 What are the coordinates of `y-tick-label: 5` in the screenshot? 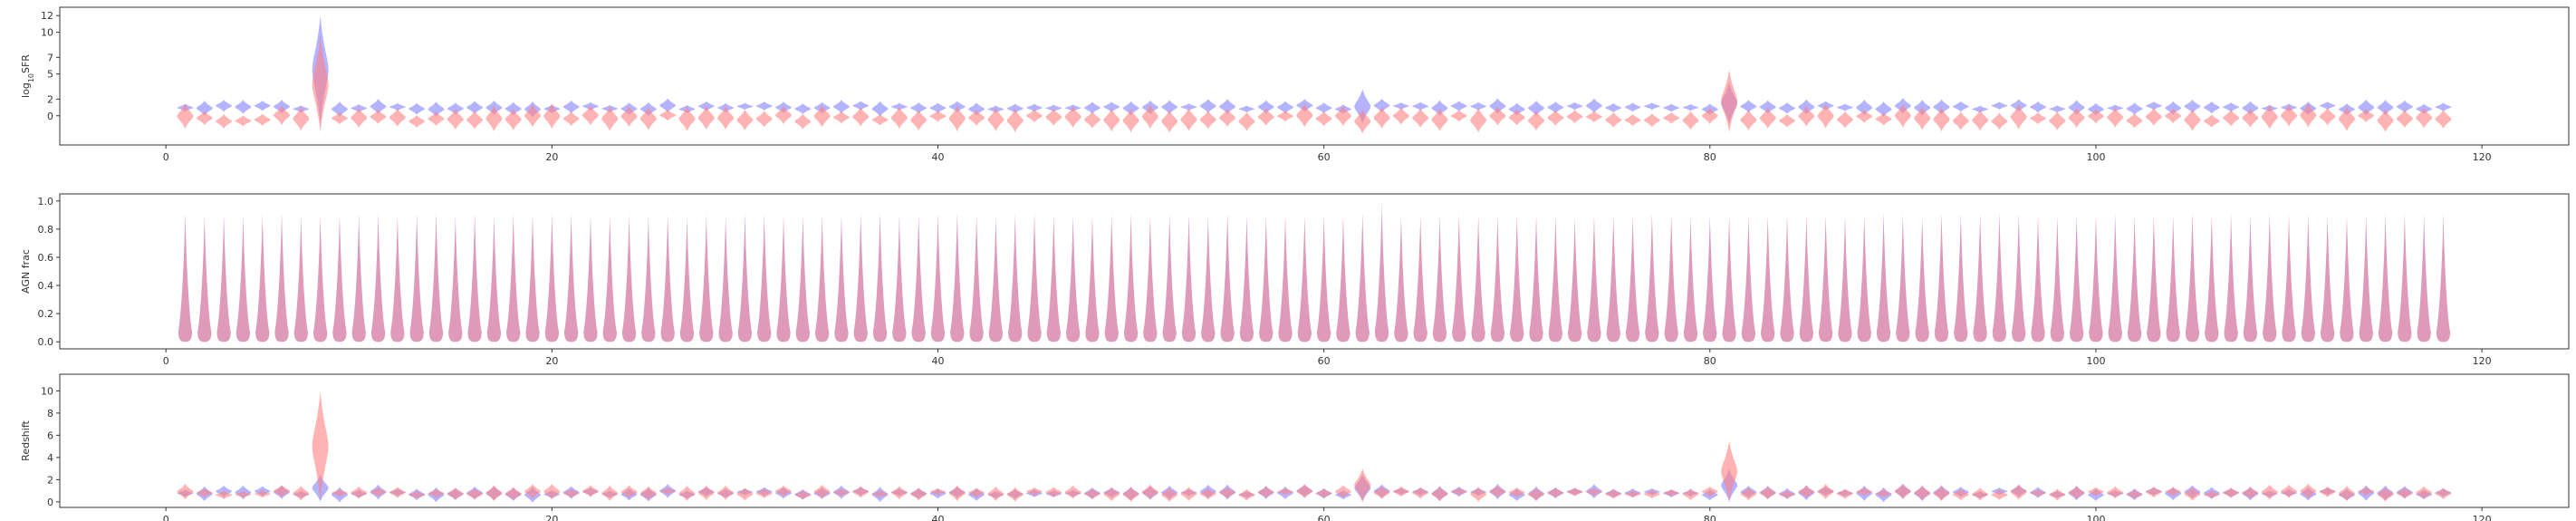 It's located at (50, 75).